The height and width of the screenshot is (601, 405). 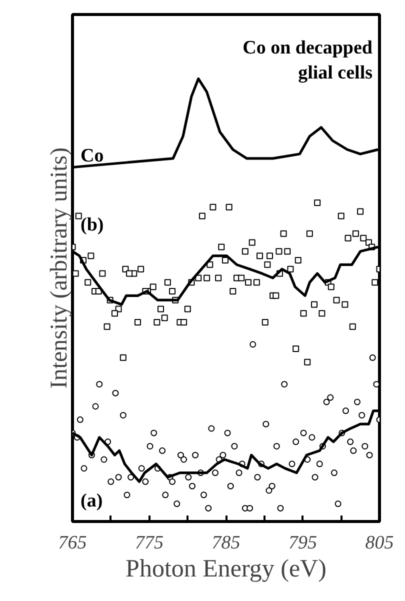 I want to click on x-tick-label: 805, so click(x=379, y=543).